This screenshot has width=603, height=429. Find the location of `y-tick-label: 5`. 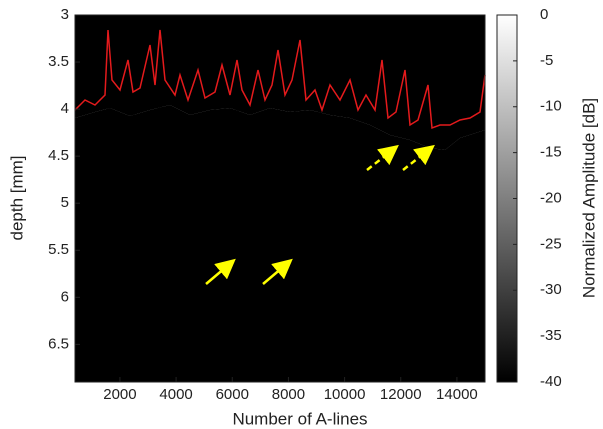

y-tick-label: 5 is located at coordinates (65, 202).